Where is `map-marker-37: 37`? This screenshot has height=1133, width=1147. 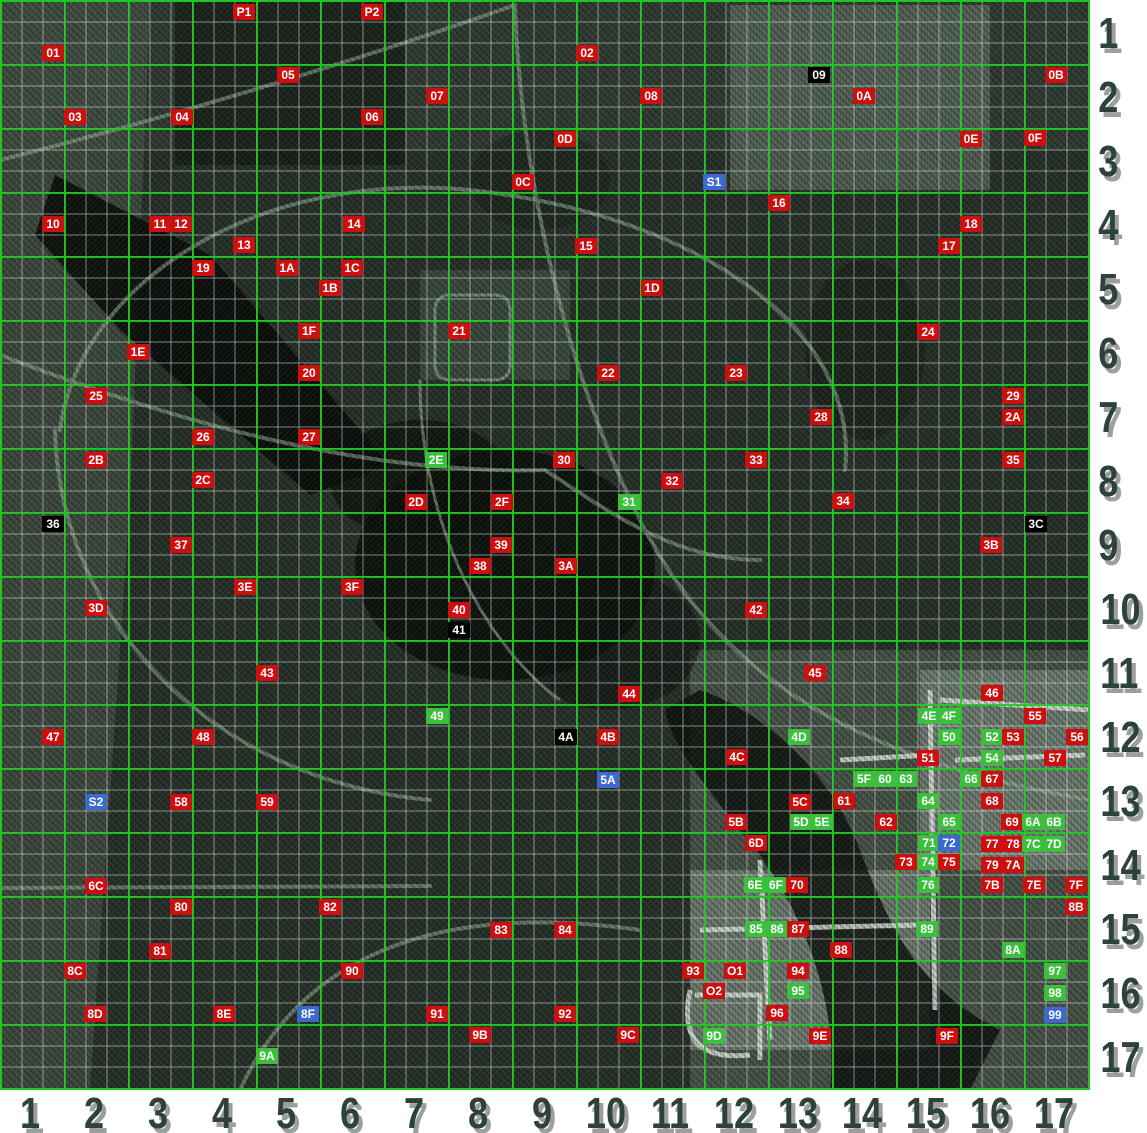
map-marker-37: 37 is located at coordinates (181, 545).